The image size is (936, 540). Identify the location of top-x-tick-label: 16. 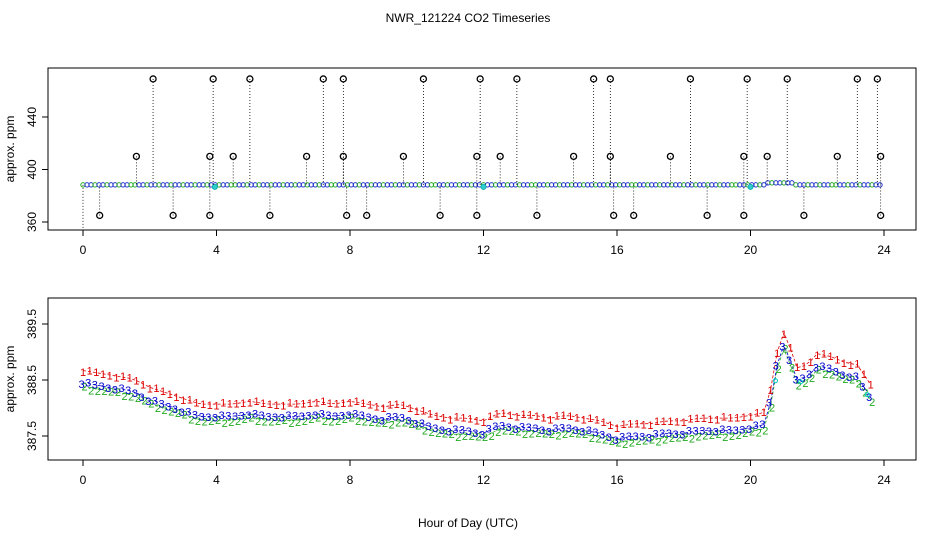
(617, 250).